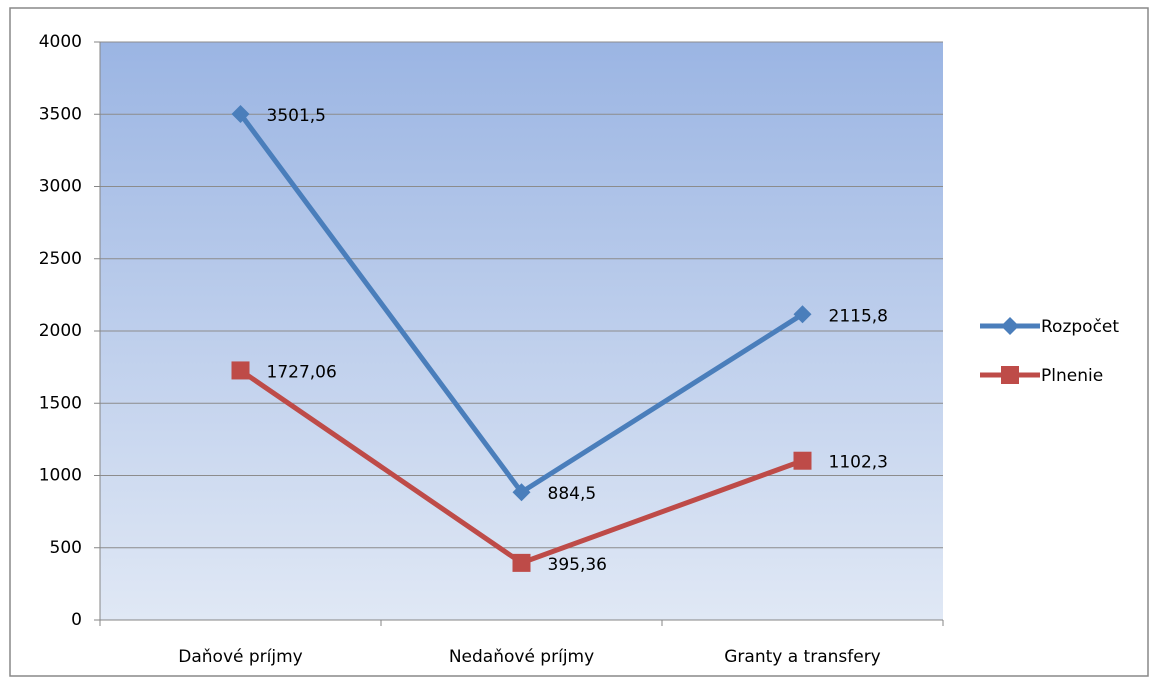 This screenshot has height=681, width=1158. Describe the element at coordinates (1072, 376) in the screenshot. I see `legend-label: Plnenie` at that location.